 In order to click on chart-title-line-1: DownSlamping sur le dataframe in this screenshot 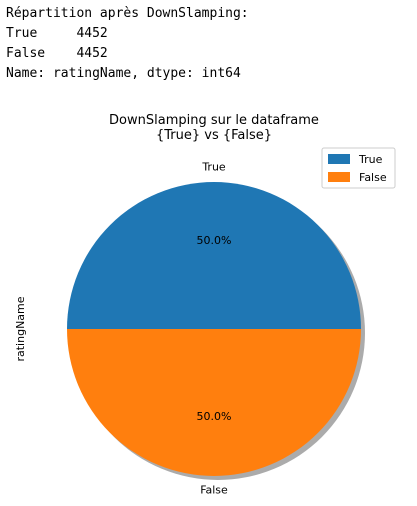, I will do `click(214, 120)`.